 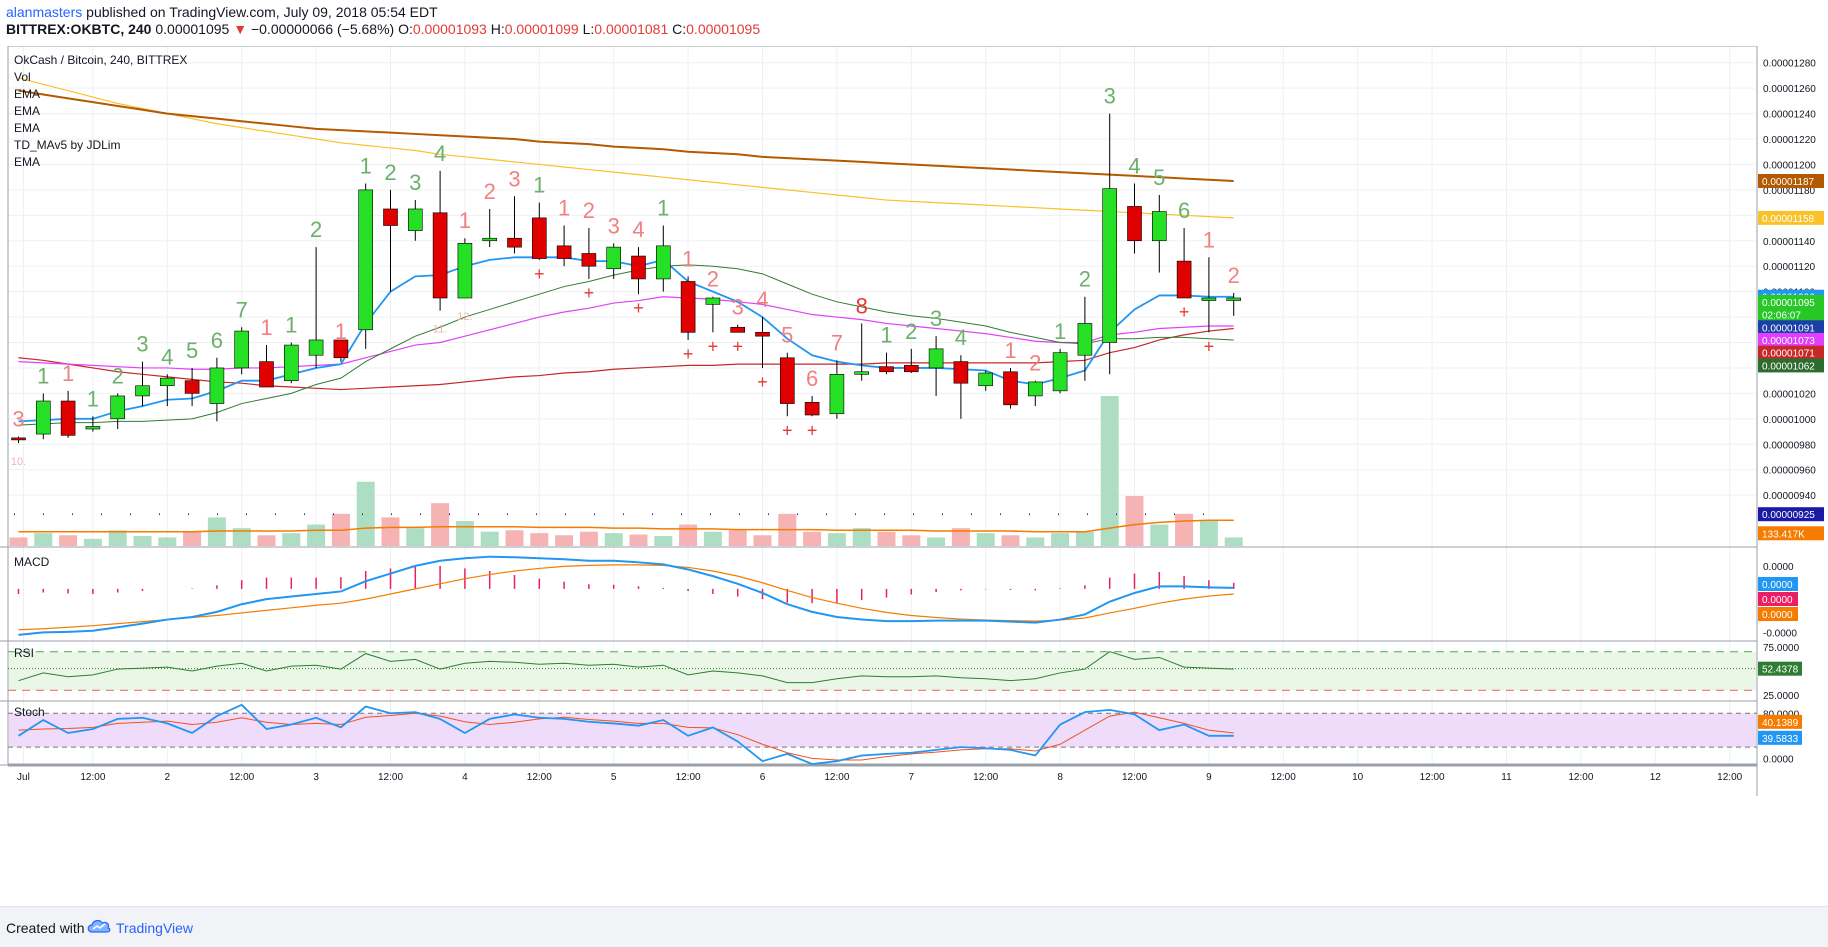 I want to click on time-tick-label: 7, so click(x=912, y=777).